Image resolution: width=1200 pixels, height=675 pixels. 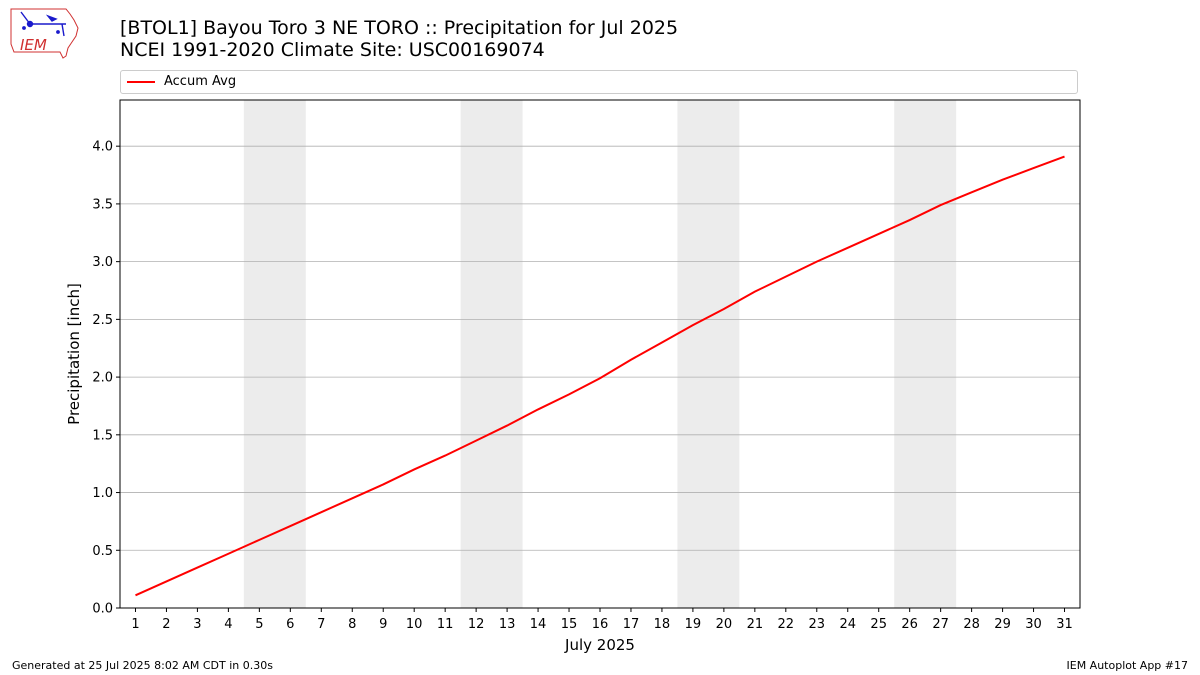 What do you see at coordinates (102, 204) in the screenshot?
I see `y-tick-label: 3.5` at bounding box center [102, 204].